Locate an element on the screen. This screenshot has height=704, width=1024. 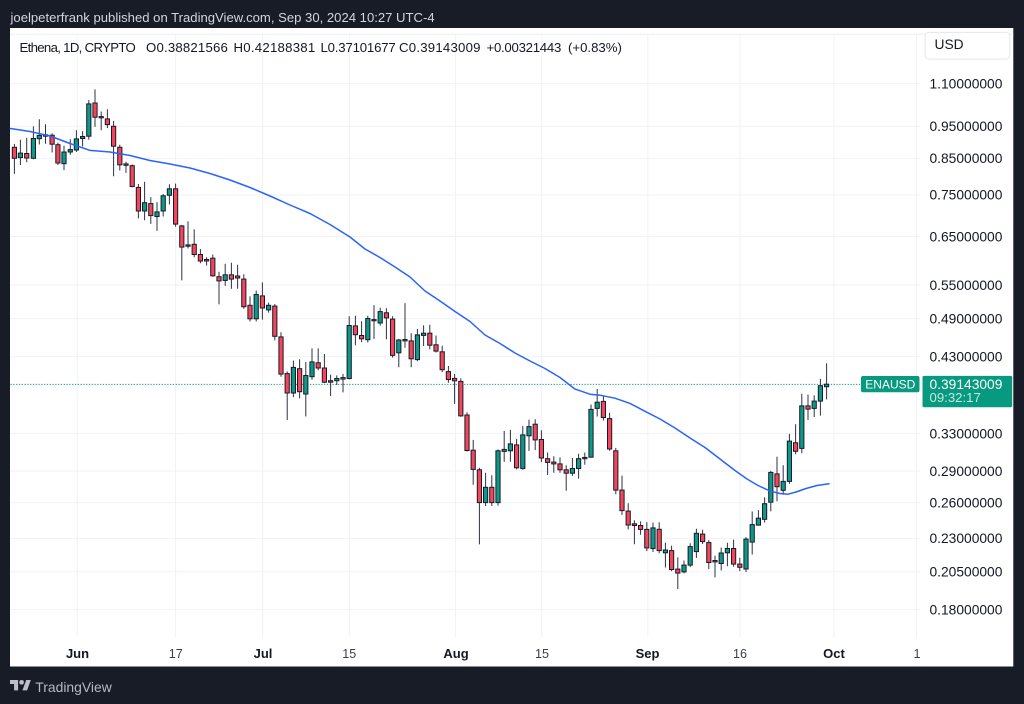
svg-text: 0.85000000 is located at coordinates (966, 158).